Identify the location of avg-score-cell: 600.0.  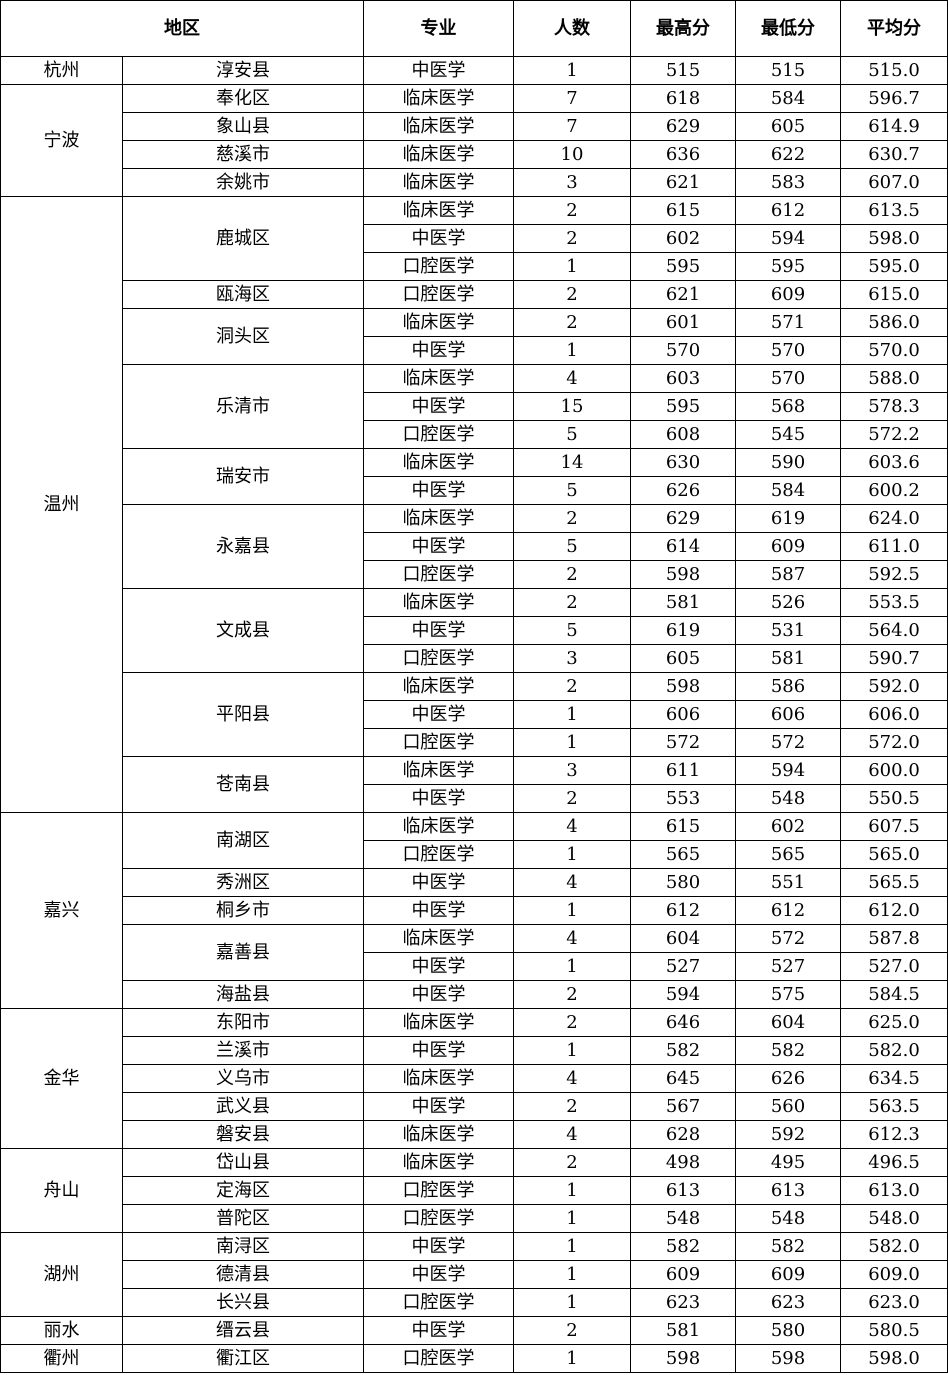
(894, 770).